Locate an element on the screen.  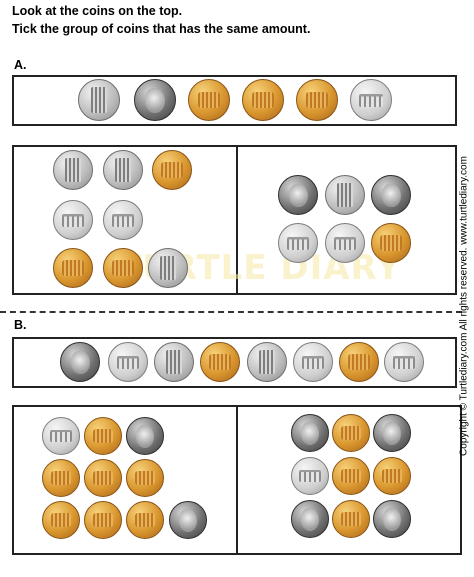
section-b-option-1-nickel-coin is located at coordinates (61, 436).